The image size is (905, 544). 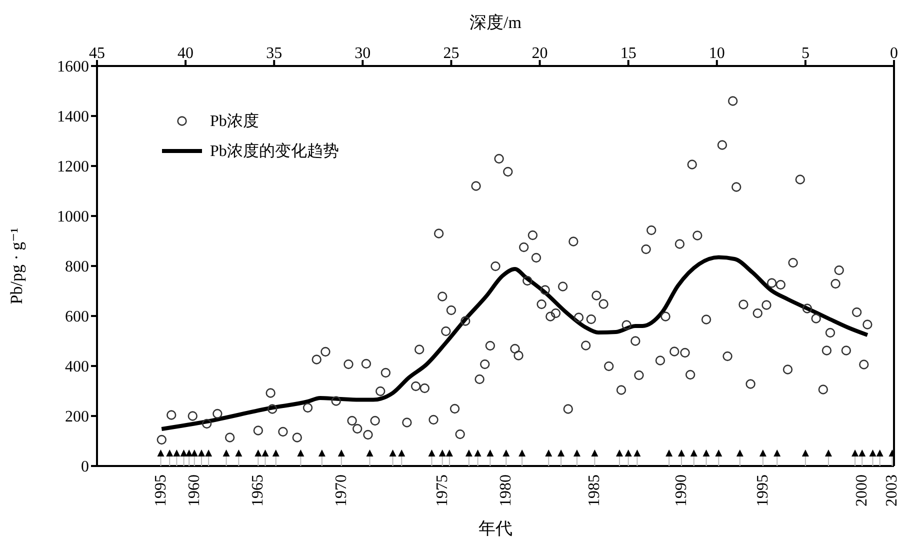 What do you see at coordinates (540, 53) in the screenshot?
I see `x-tick-label: 20` at bounding box center [540, 53].